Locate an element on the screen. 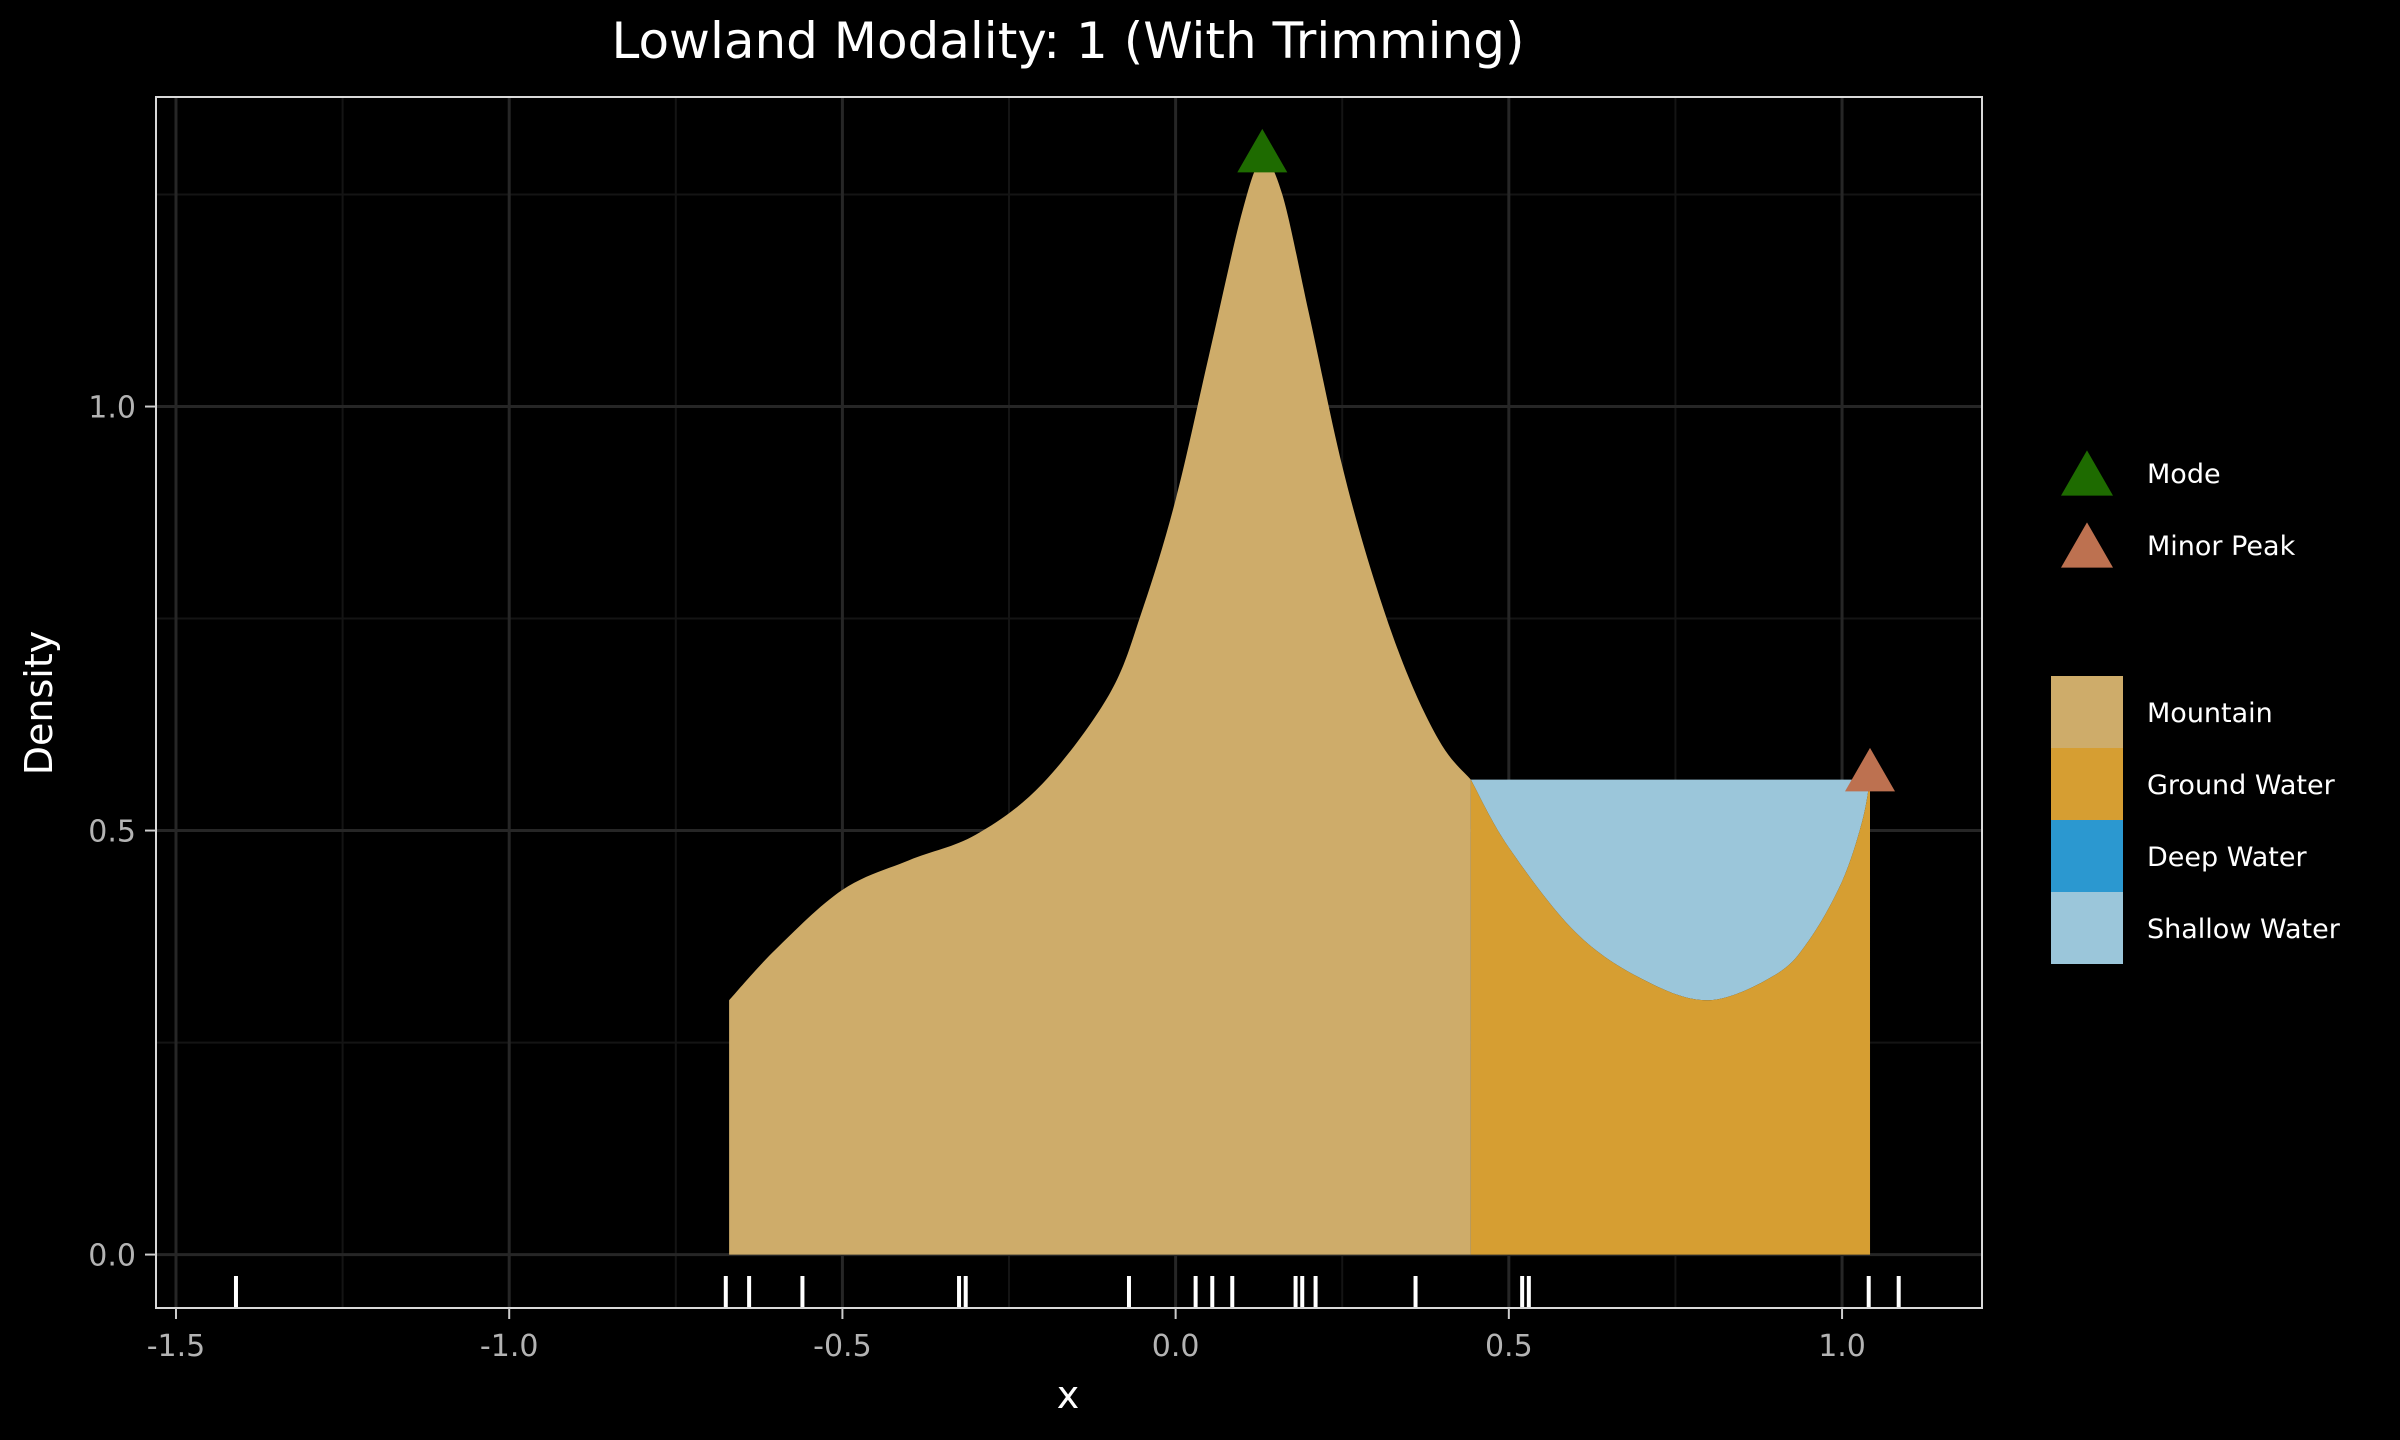 The width and height of the screenshot is (2400, 1440). y-axis: 0.0 0.5 1.0 is located at coordinates (122, 832).